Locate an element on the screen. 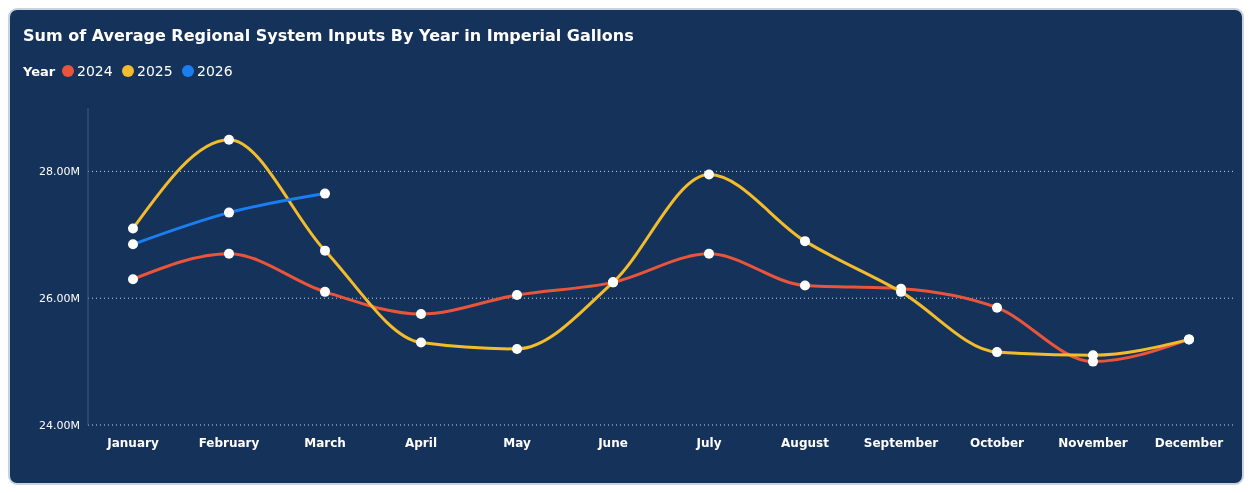  legend-label: 2024 is located at coordinates (95, 71).